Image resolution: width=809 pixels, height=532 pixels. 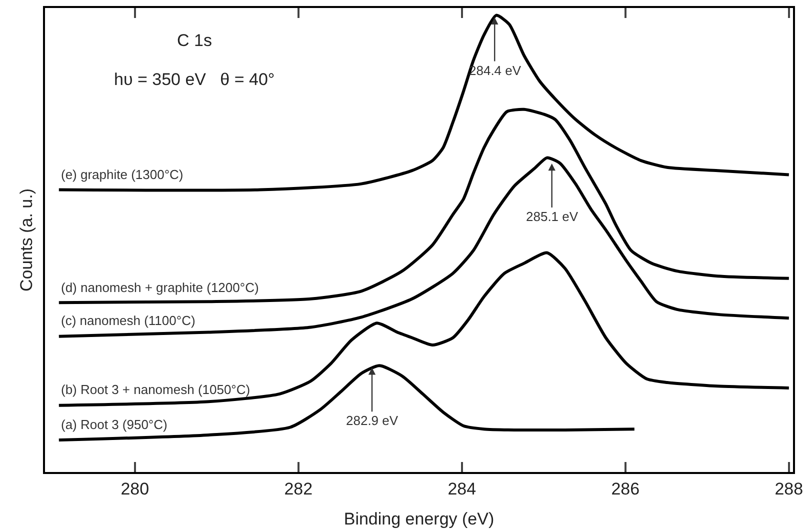 What do you see at coordinates (298, 488) in the screenshot?
I see `x-tick-label: 282` at bounding box center [298, 488].